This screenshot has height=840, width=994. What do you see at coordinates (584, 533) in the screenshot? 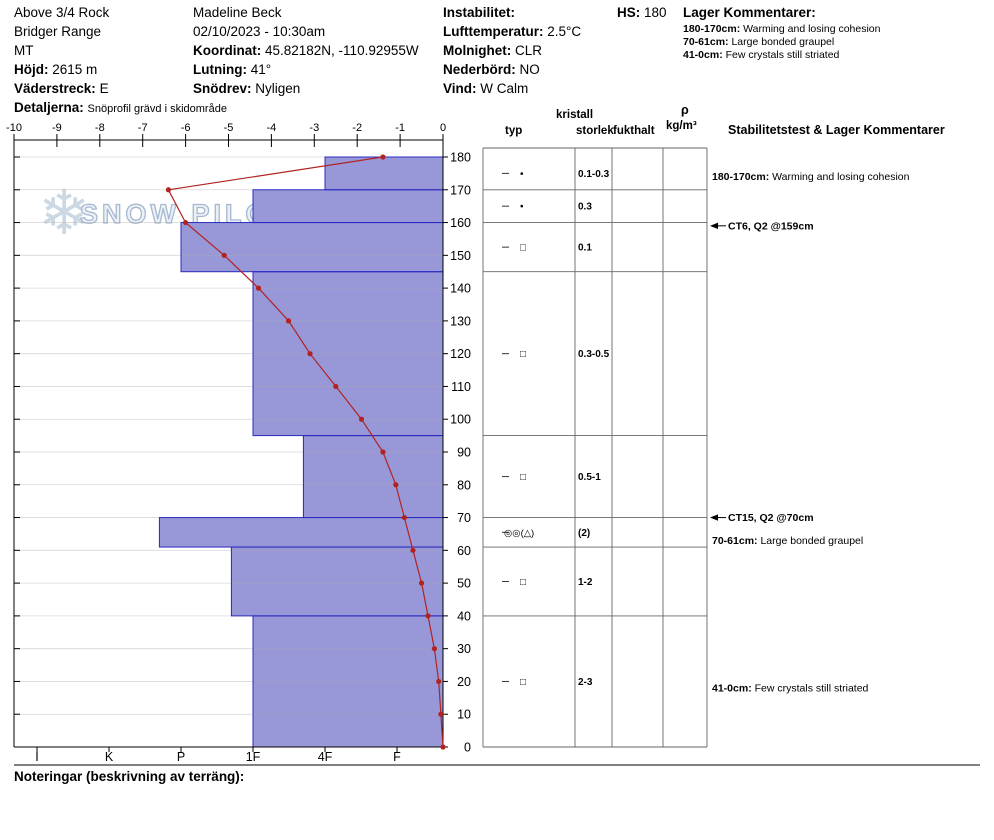
I see `grain-size-value: (2)` at bounding box center [584, 533].